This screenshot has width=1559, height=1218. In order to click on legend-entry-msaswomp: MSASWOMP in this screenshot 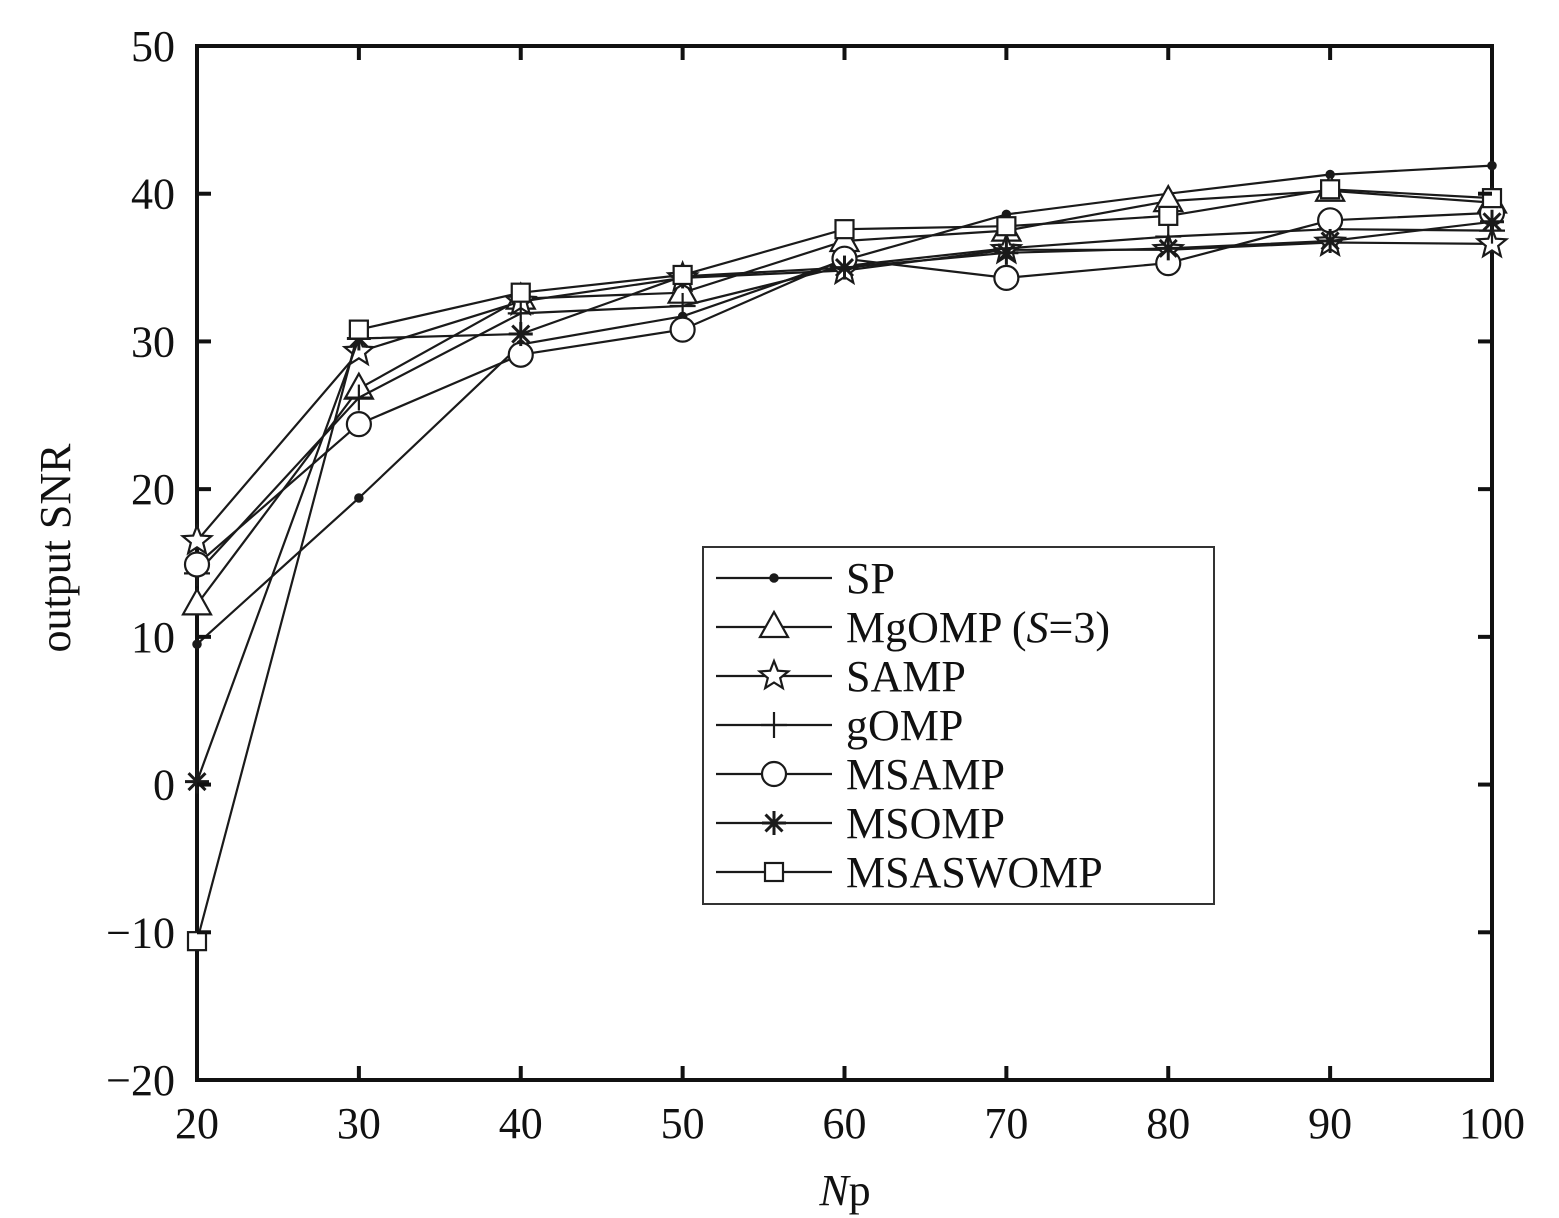, I will do `click(909, 872)`.